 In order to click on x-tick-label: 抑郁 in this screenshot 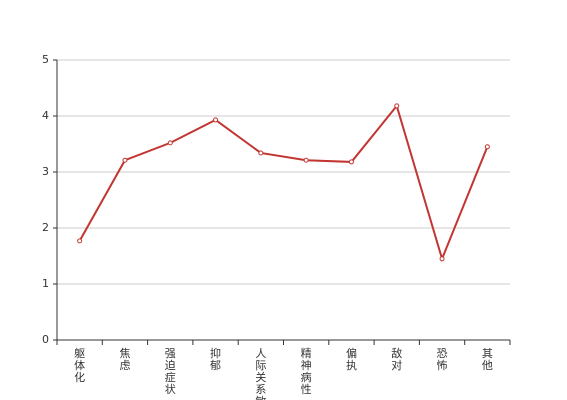, I will do `click(215, 359)`.